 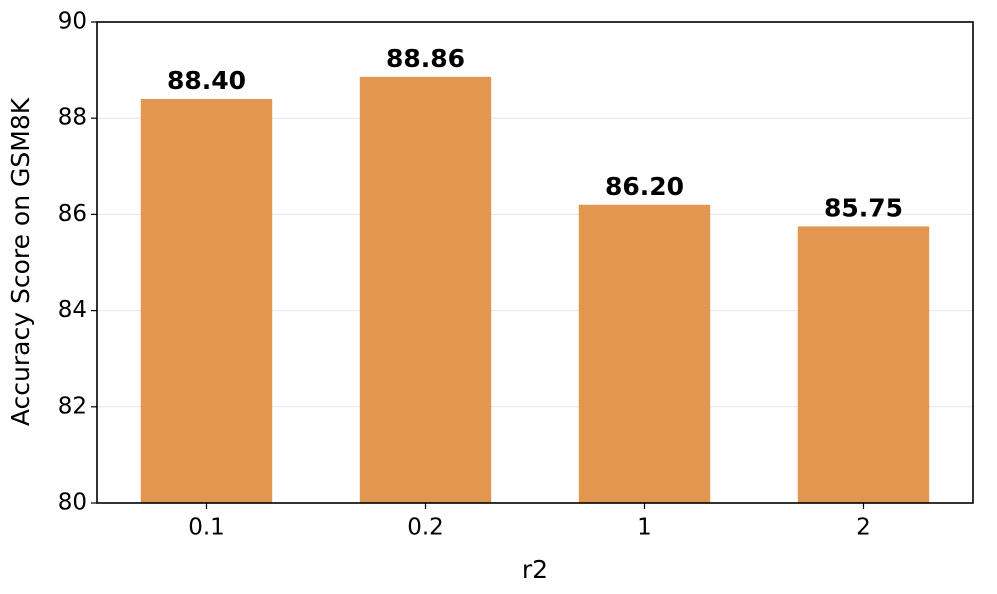 I want to click on y-tick-label: 80, so click(x=72, y=503).